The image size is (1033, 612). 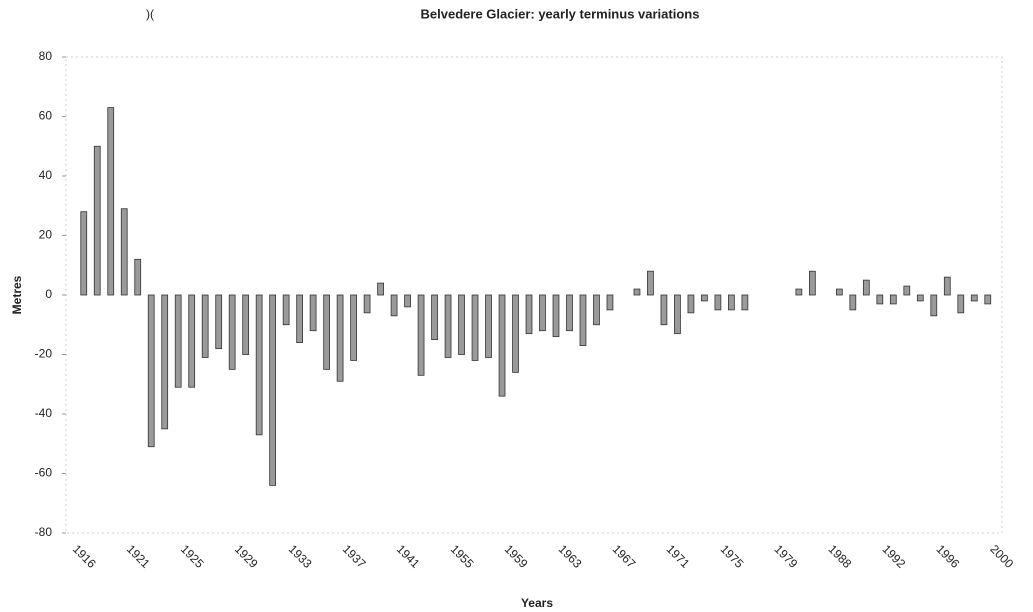 What do you see at coordinates (44, 532) in the screenshot?
I see `y-tick-label: -80` at bounding box center [44, 532].